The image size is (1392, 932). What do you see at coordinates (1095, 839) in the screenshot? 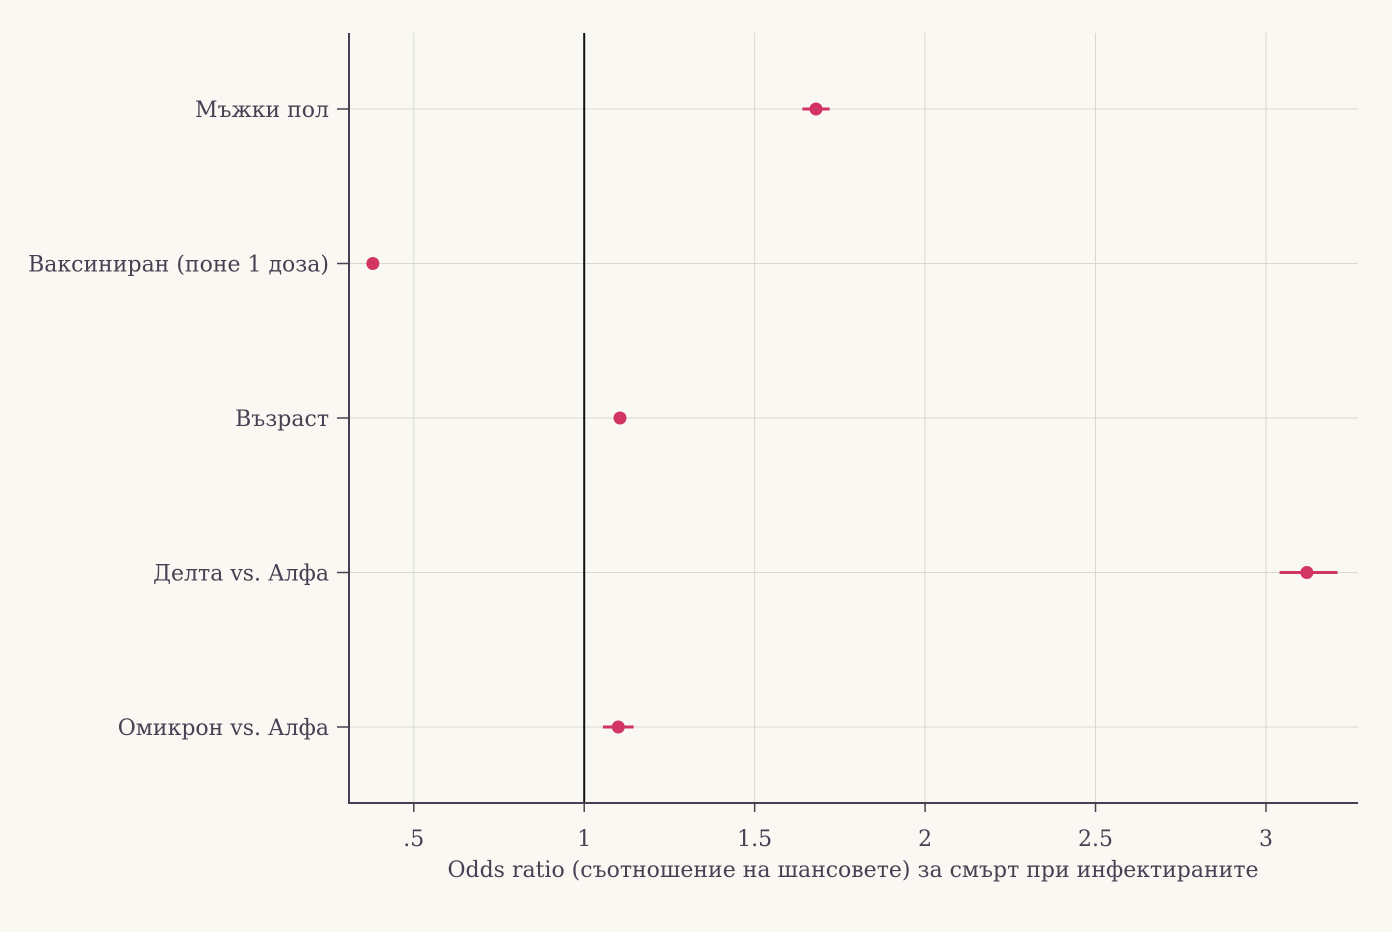
I see `x-tick-label: 2.5` at bounding box center [1095, 839].